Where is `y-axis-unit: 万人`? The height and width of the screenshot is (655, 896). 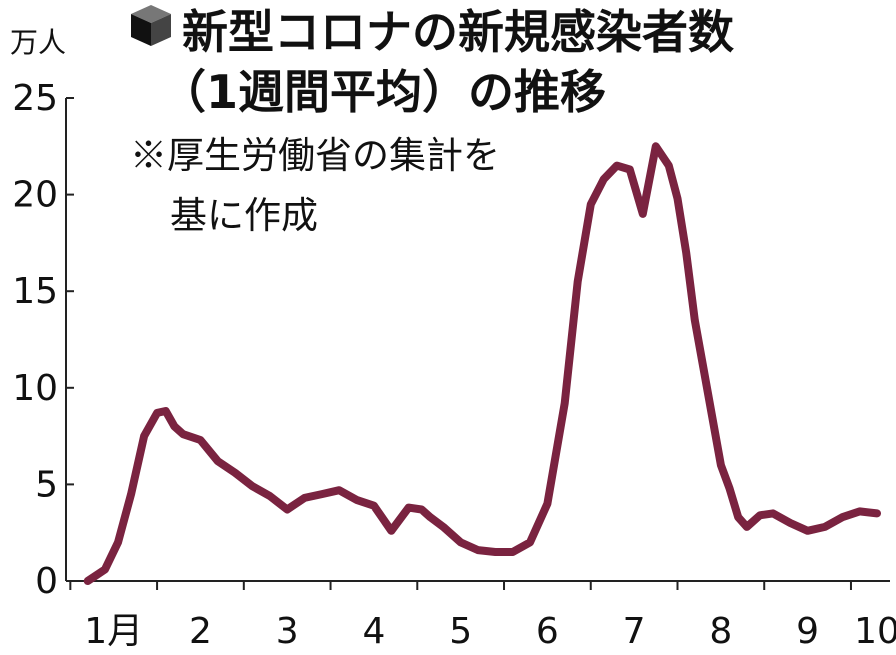 y-axis-unit: 万人 is located at coordinates (38, 42).